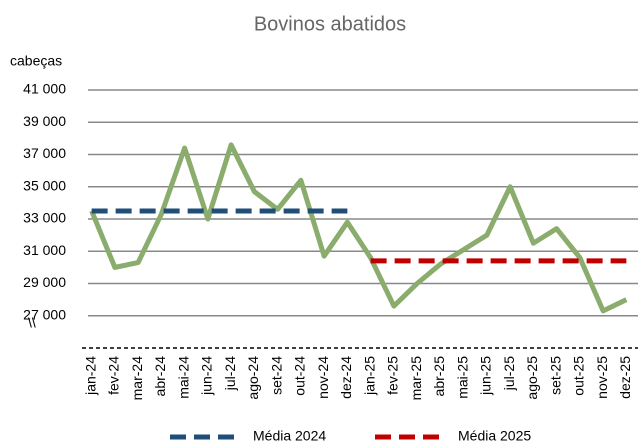  I want to click on x-tick-label: mar-25, so click(416, 378).